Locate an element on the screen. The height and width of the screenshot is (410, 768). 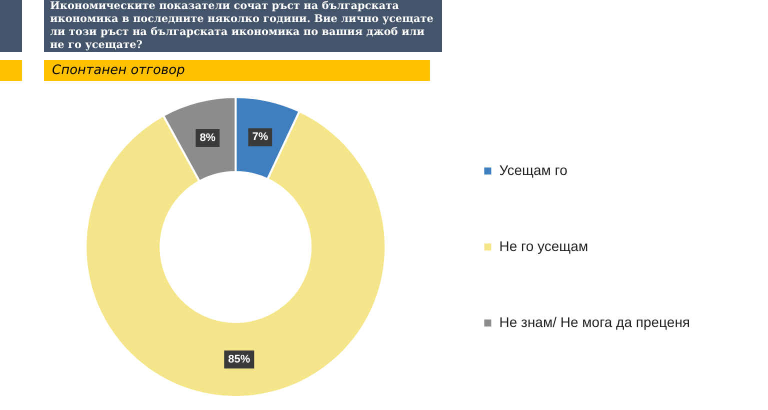
legend-label: Усещам го is located at coordinates (533, 170).